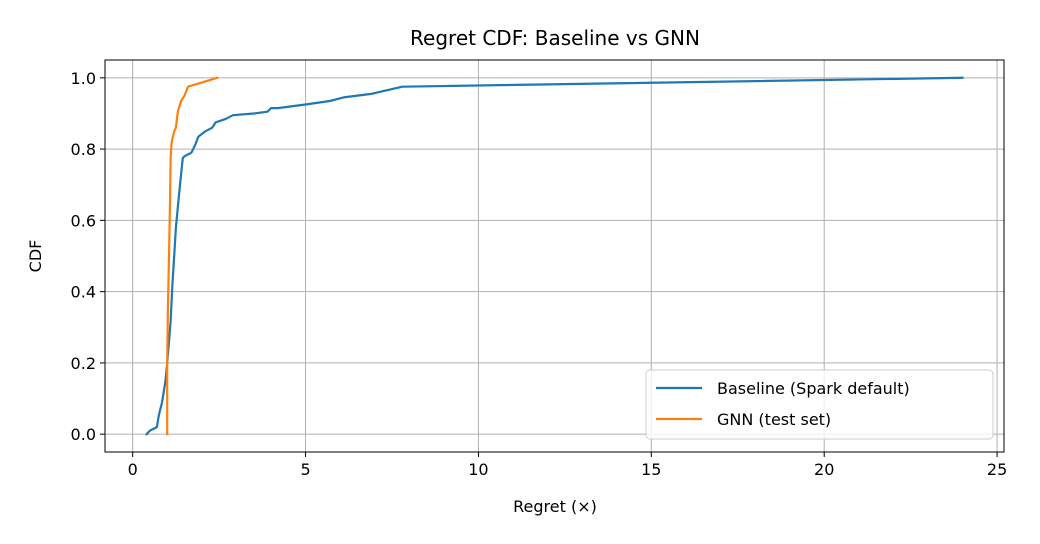 The height and width of the screenshot is (544, 1040). What do you see at coordinates (83, 292) in the screenshot?
I see `y-tick-label: 0.4` at bounding box center [83, 292].